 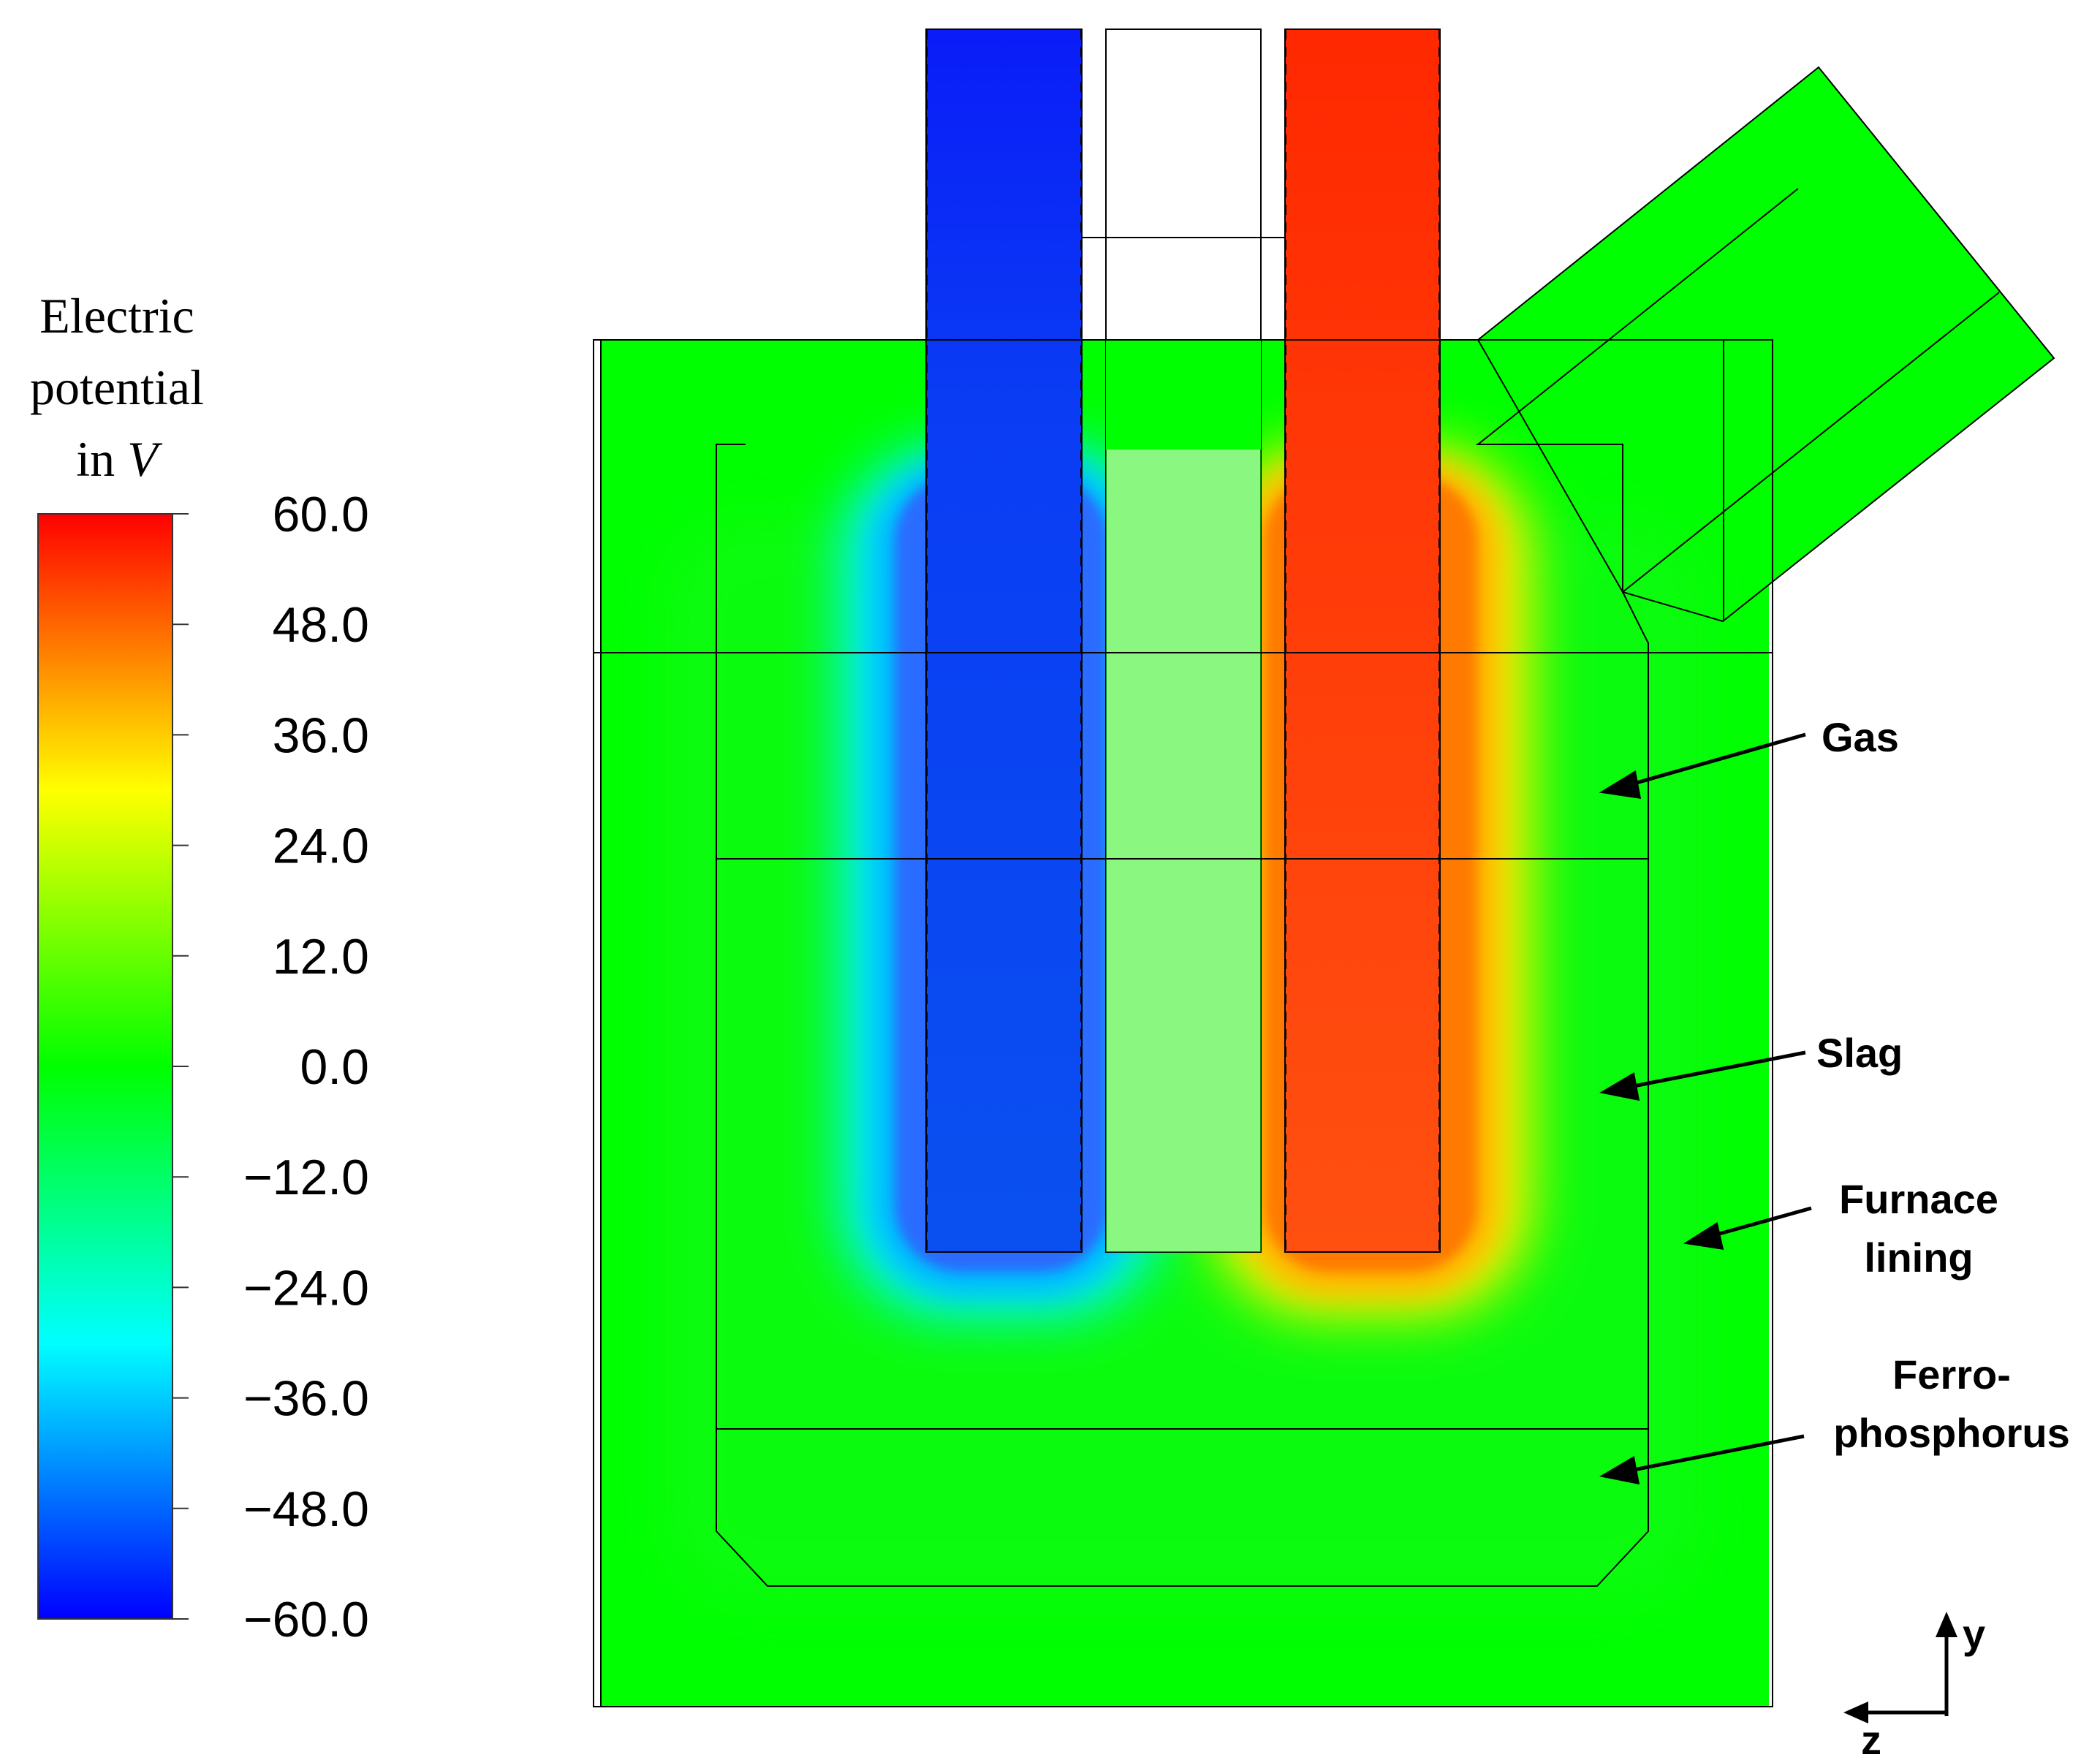 I want to click on middle-electrode-gas-segment, so click(x=1183, y=395).